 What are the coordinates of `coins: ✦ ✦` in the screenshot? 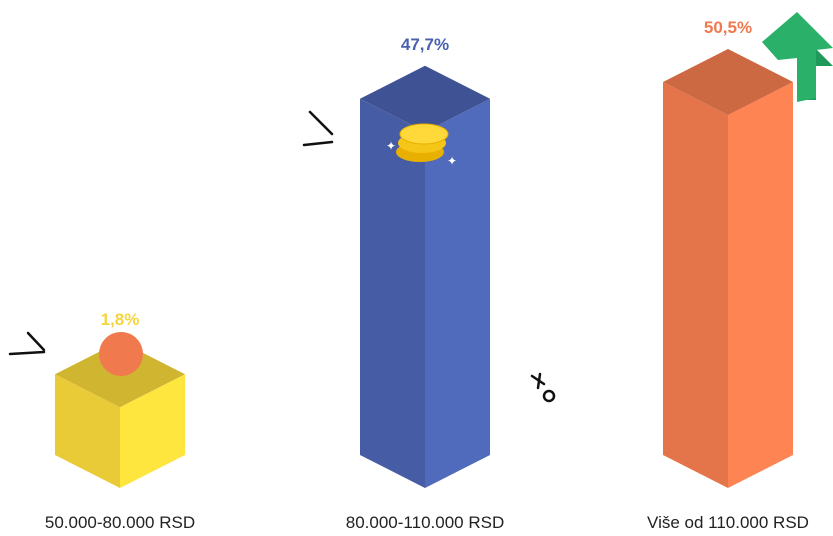 It's located at (421, 145).